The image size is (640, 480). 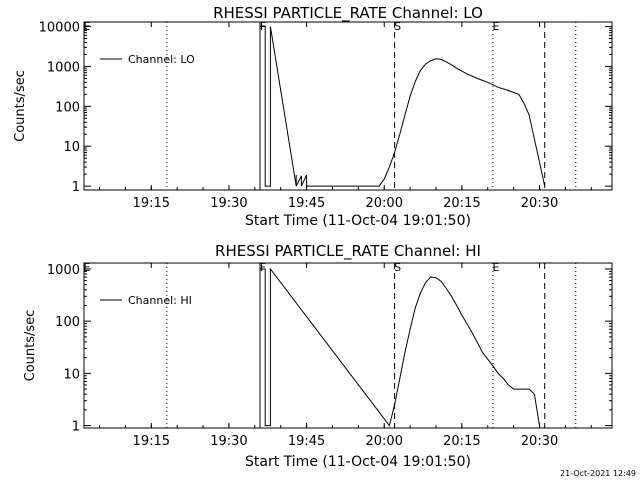 I want to click on legend-entry: Channel: HI, so click(x=160, y=300).